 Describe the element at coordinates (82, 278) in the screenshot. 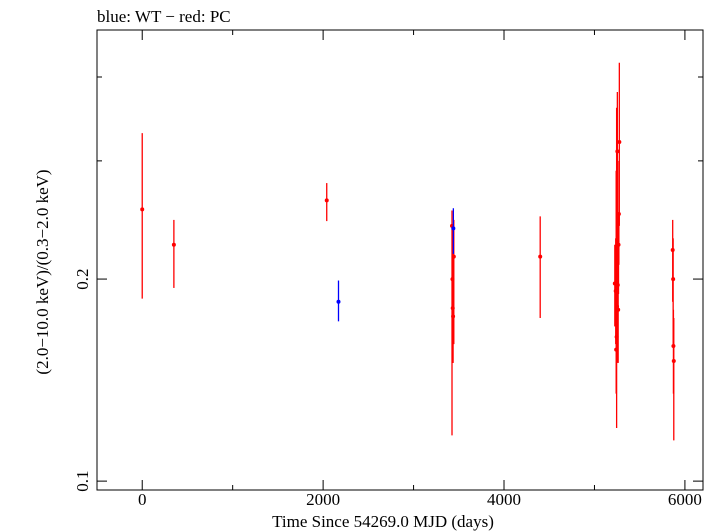

I see `y-tick-label: 0.2` at that location.